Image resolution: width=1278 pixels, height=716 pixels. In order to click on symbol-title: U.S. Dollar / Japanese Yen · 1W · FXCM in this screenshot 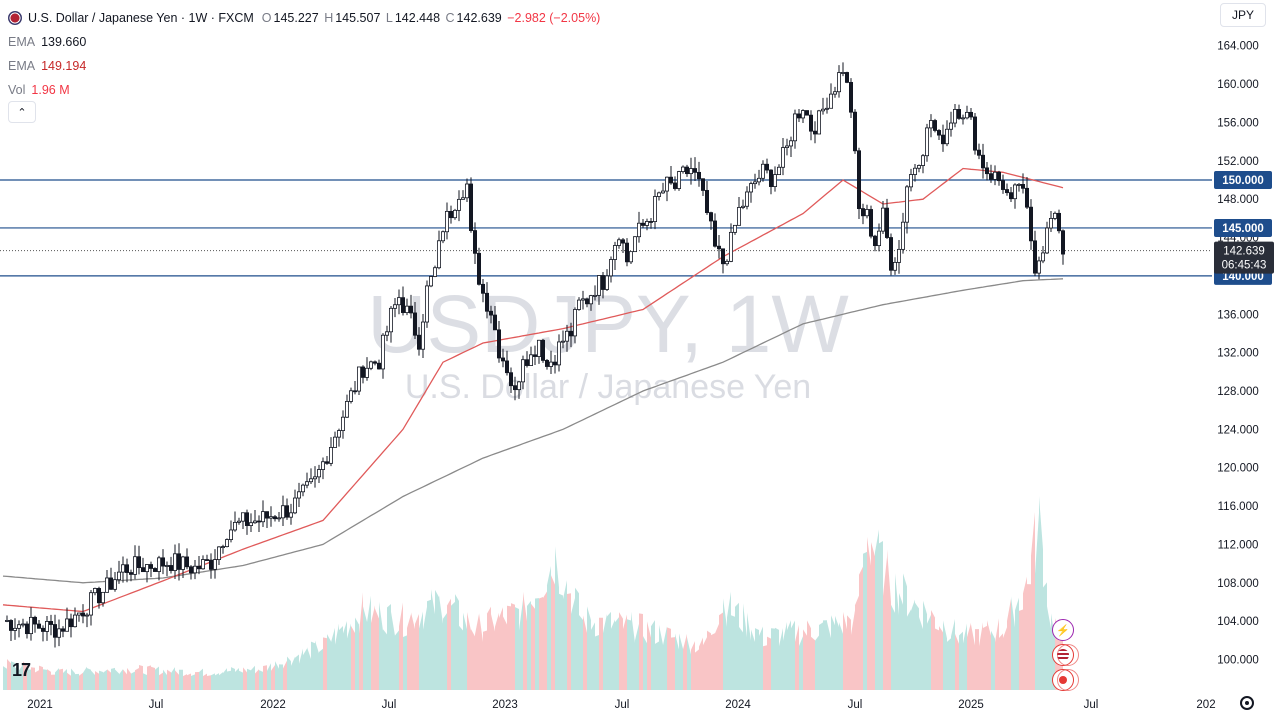, I will do `click(141, 18)`.